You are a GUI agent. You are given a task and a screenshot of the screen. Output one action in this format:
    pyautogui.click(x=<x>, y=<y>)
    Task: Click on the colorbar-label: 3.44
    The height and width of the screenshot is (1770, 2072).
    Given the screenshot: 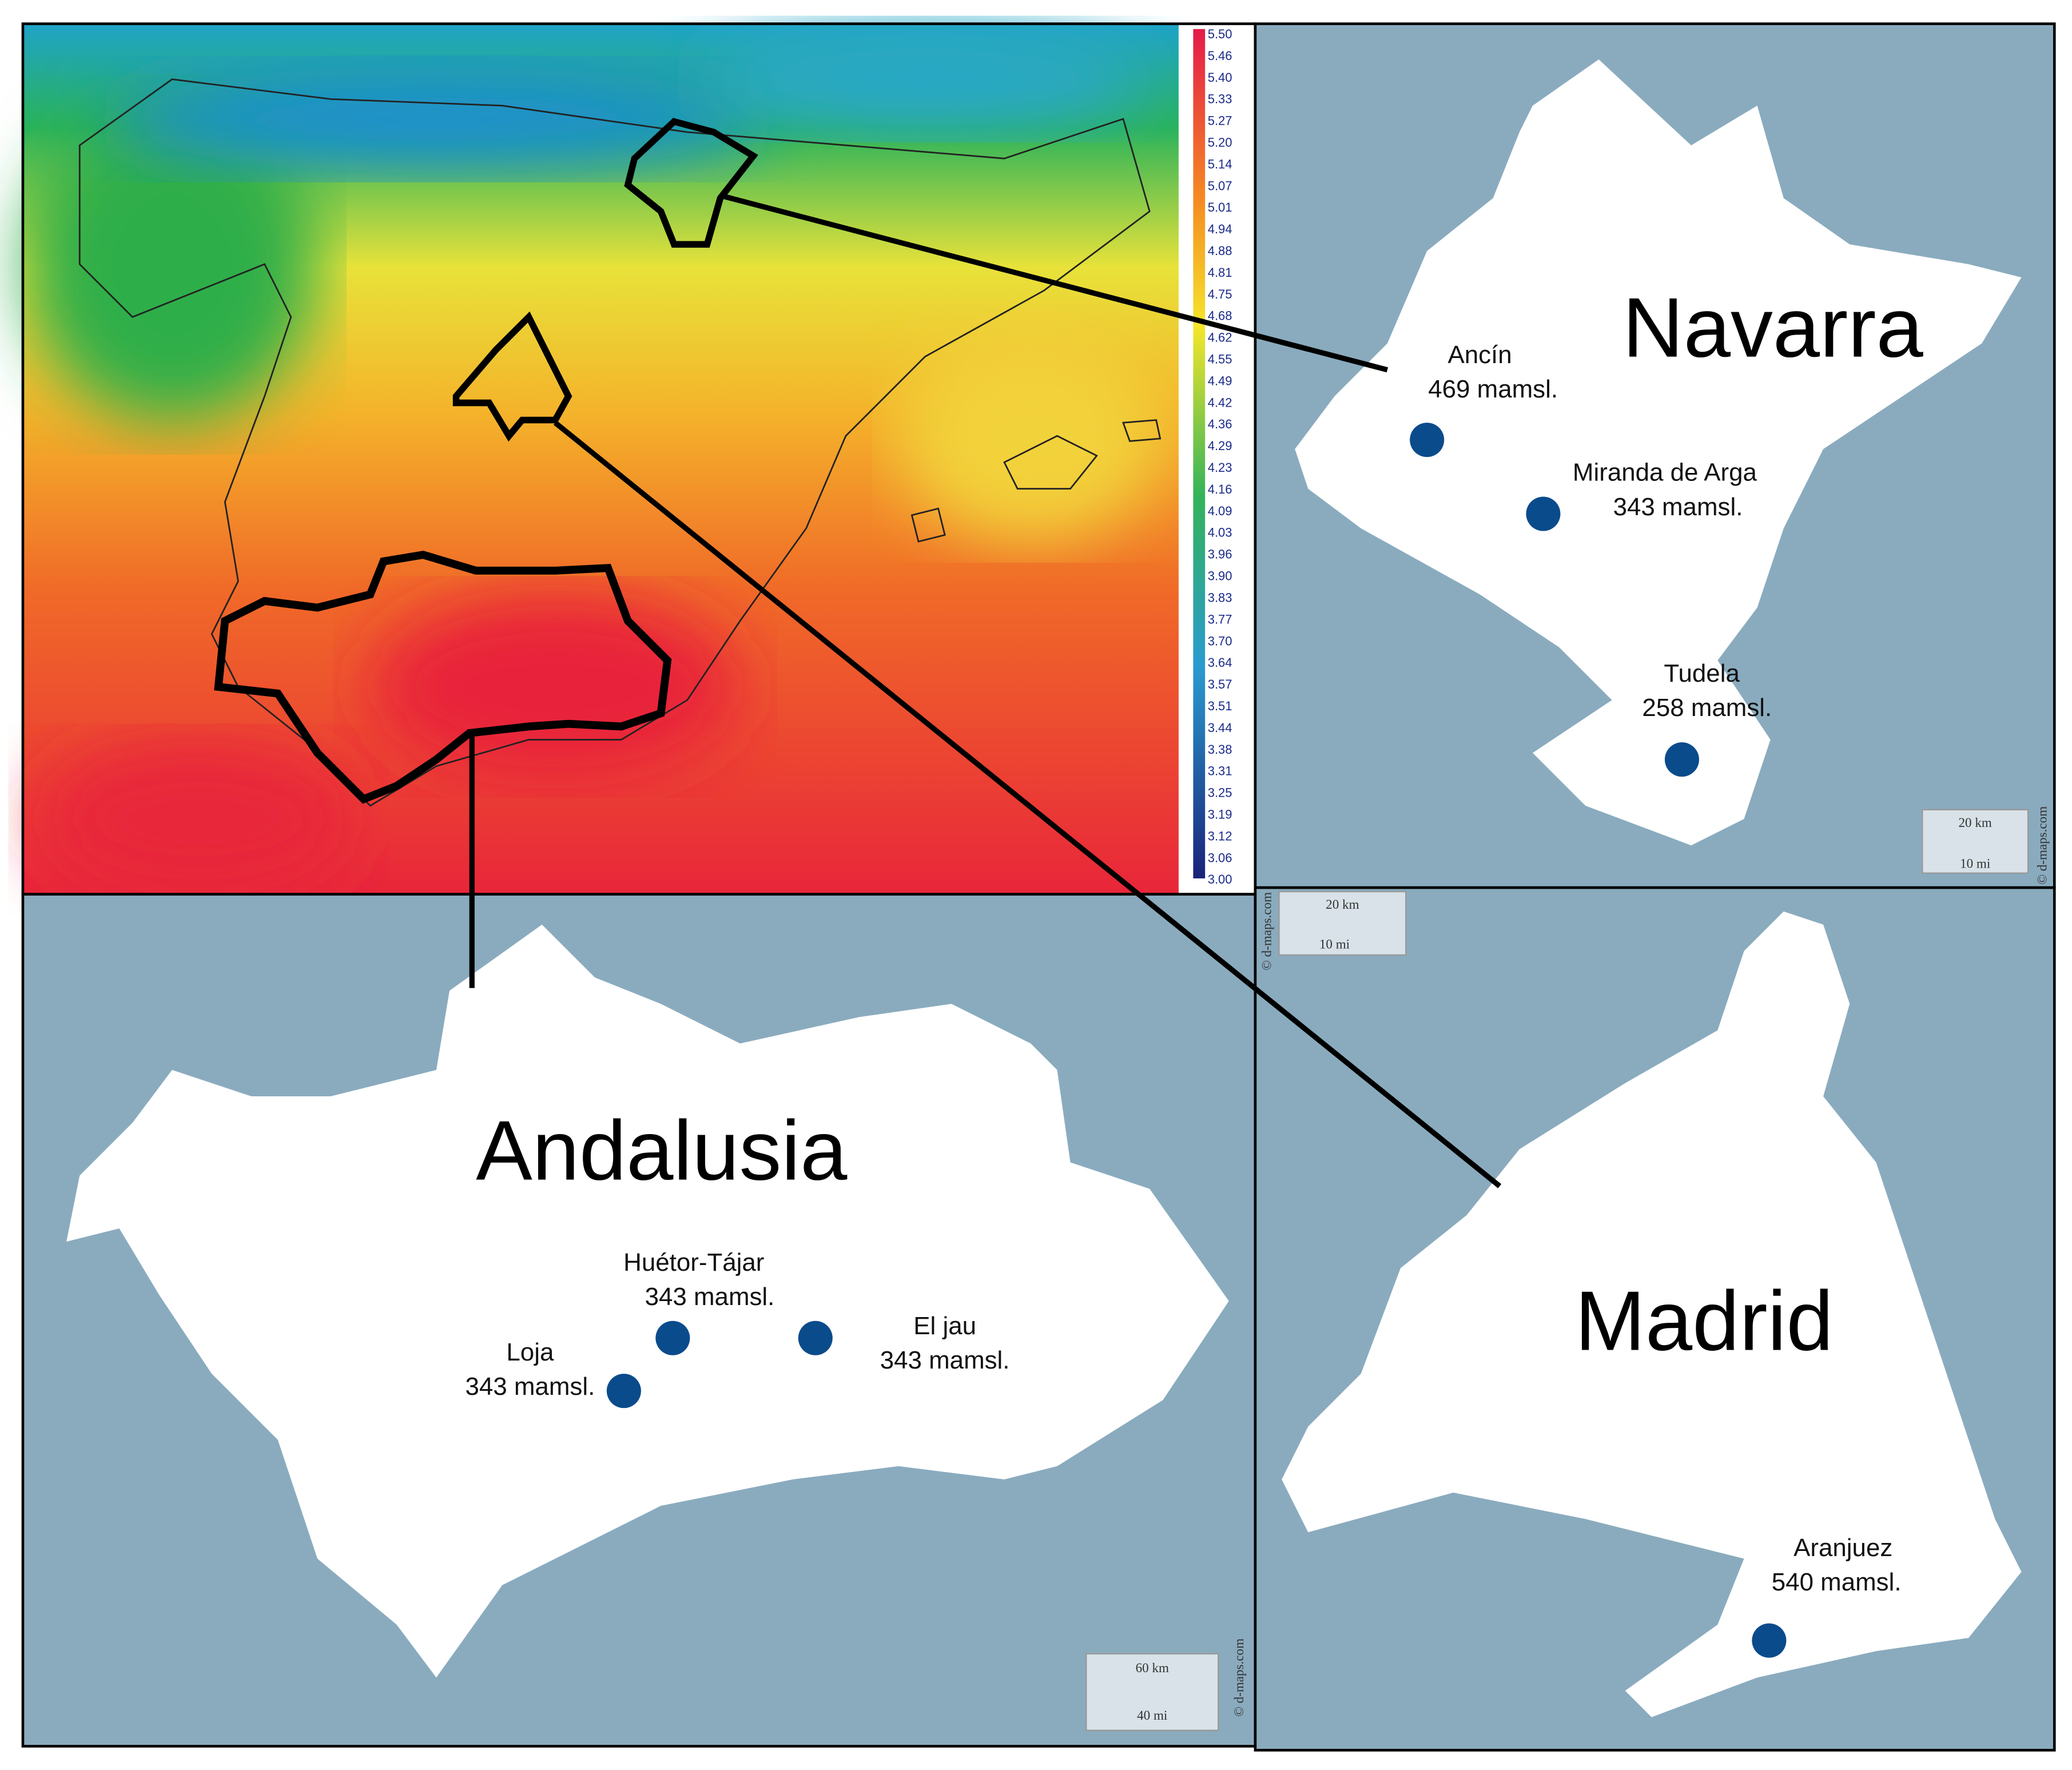 What is the action you would take?
    pyautogui.click(x=1220, y=728)
    